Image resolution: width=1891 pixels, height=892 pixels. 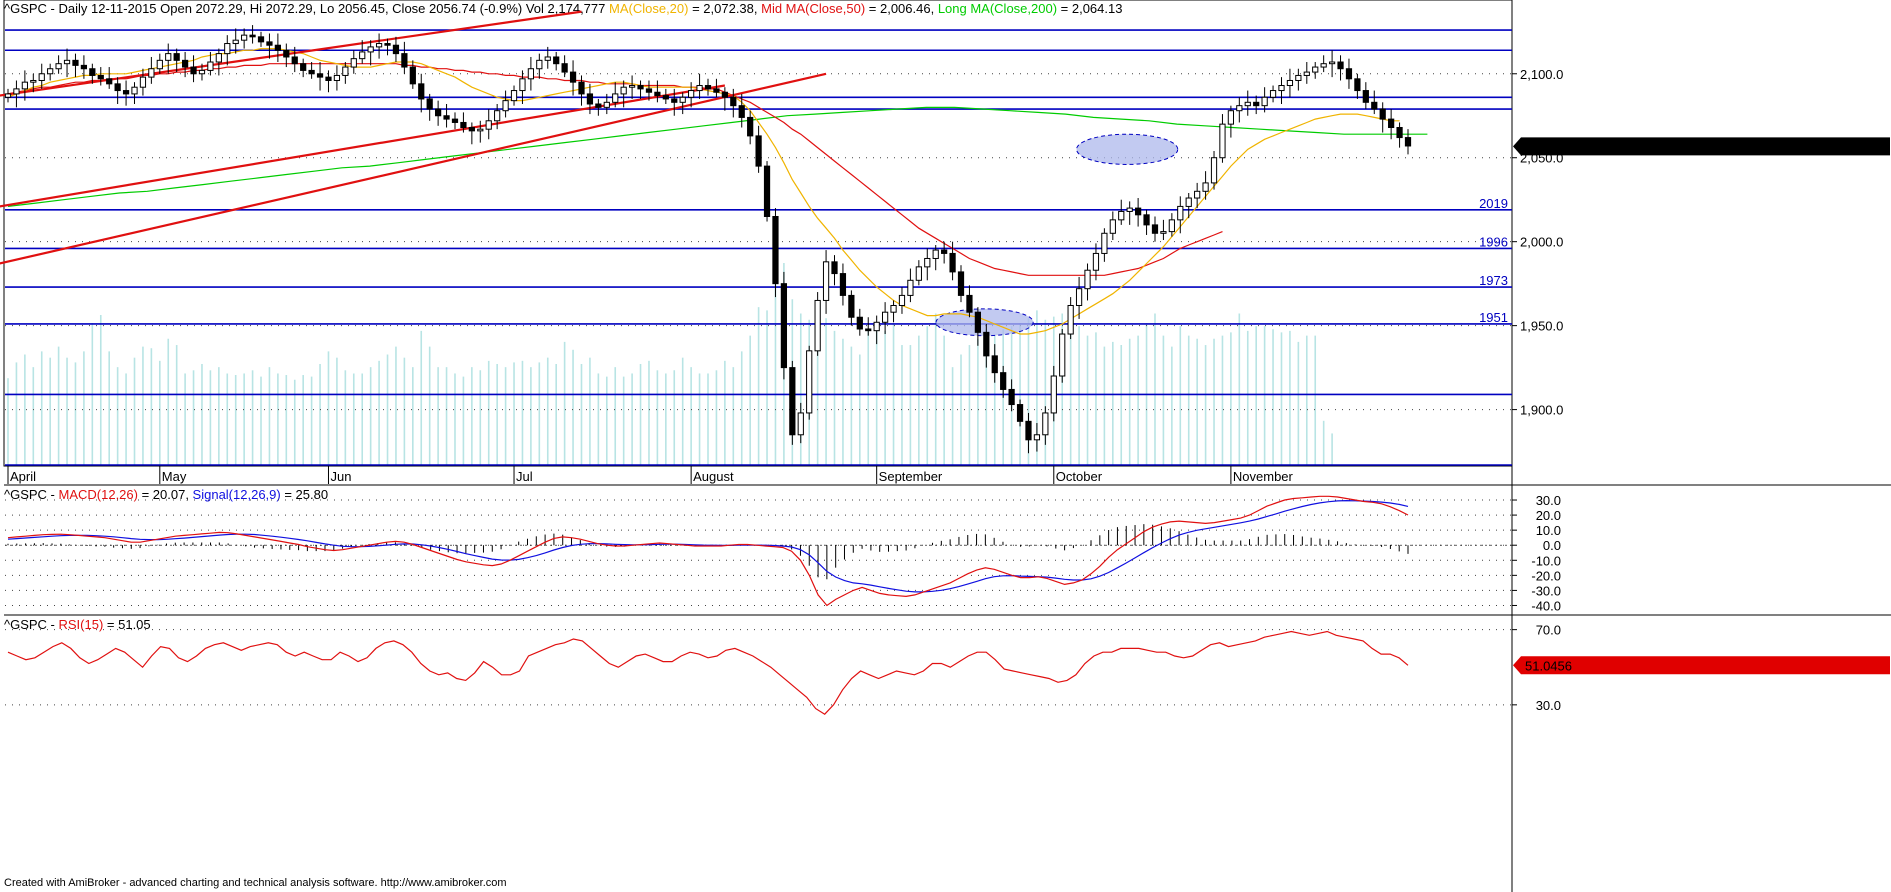 What do you see at coordinates (900, 8) in the screenshot?
I see `legend-ma50-value: = 2,006.46,` at bounding box center [900, 8].